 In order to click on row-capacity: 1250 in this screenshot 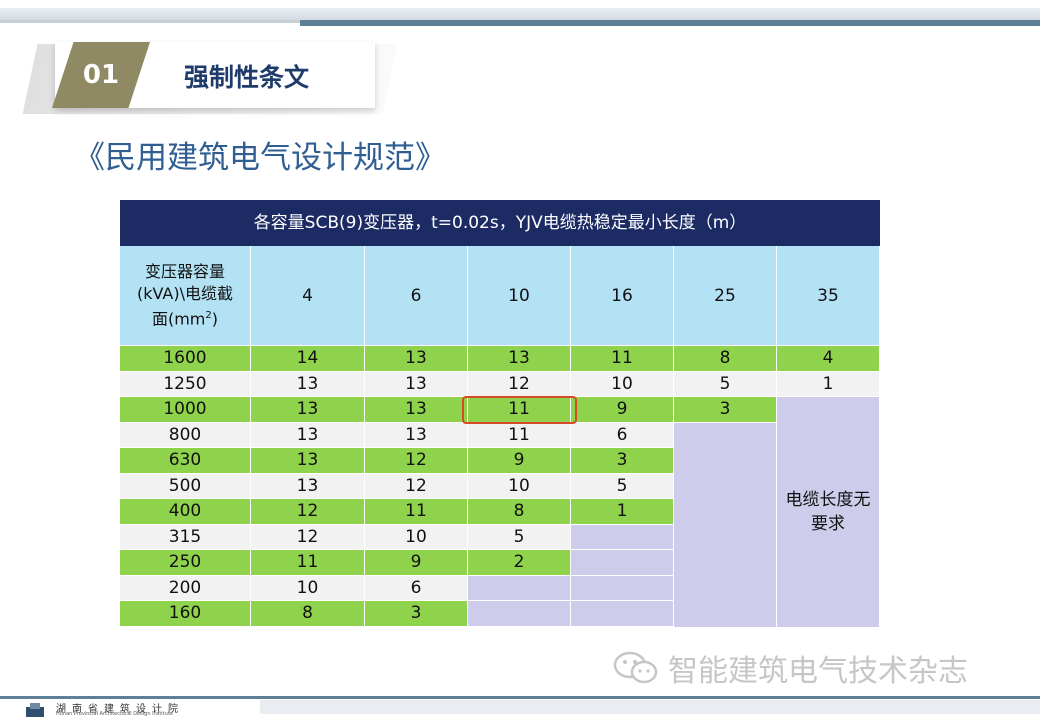, I will do `click(185, 384)`.